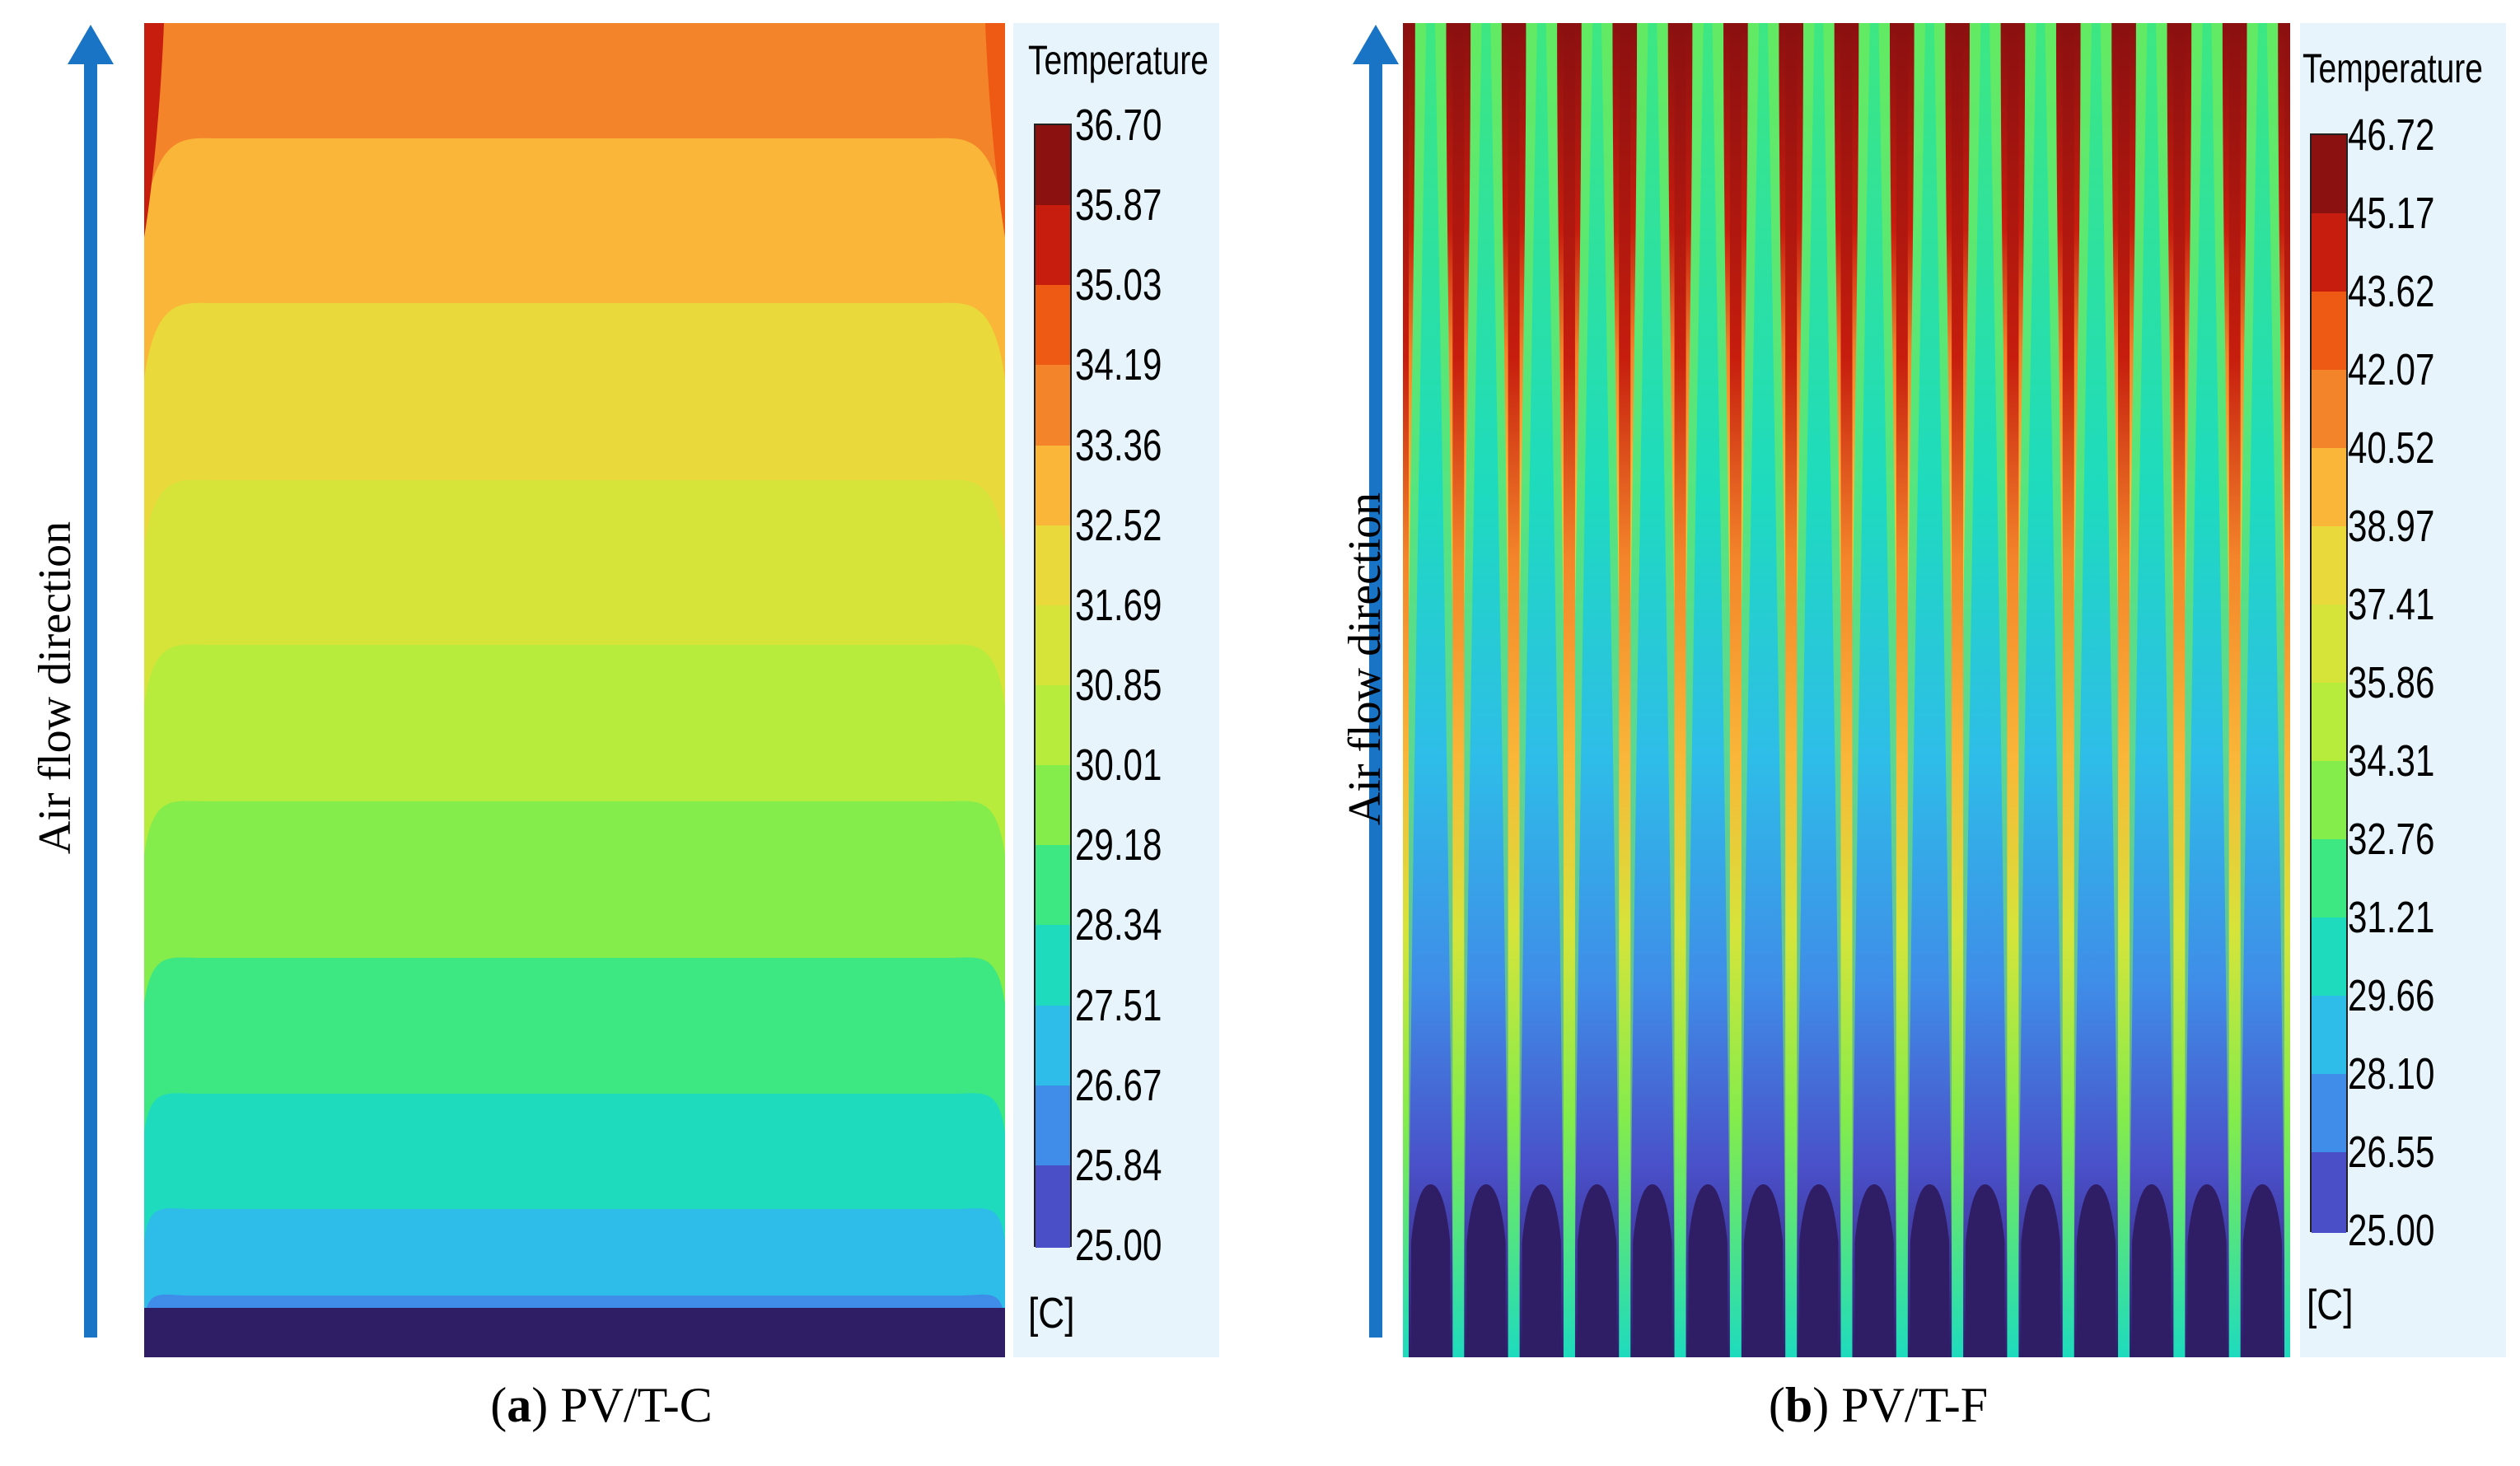 Image resolution: width=2520 pixels, height=1466 pixels. I want to click on air-flow-label-a: Air flow direction, so click(55, 688).